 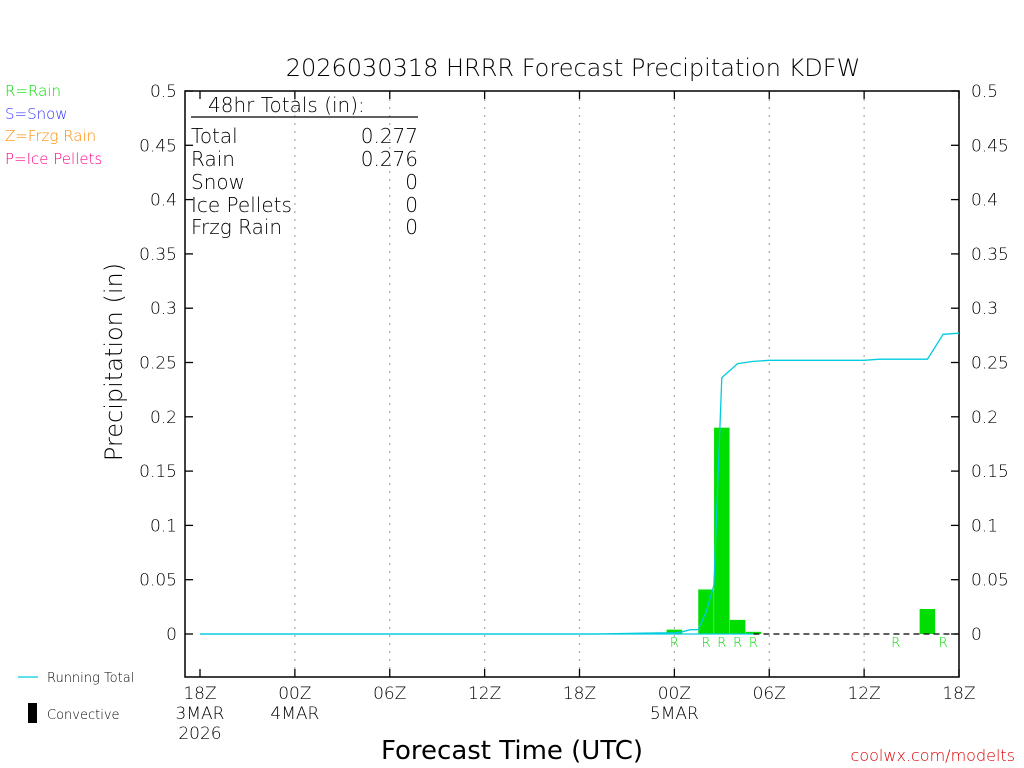 I want to click on y-tick-label-right: 0.45, so click(x=990, y=146).